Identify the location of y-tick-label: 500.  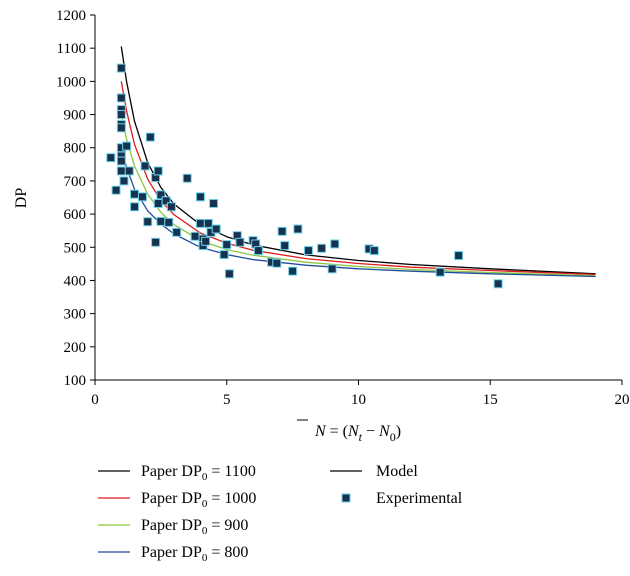
(75, 248).